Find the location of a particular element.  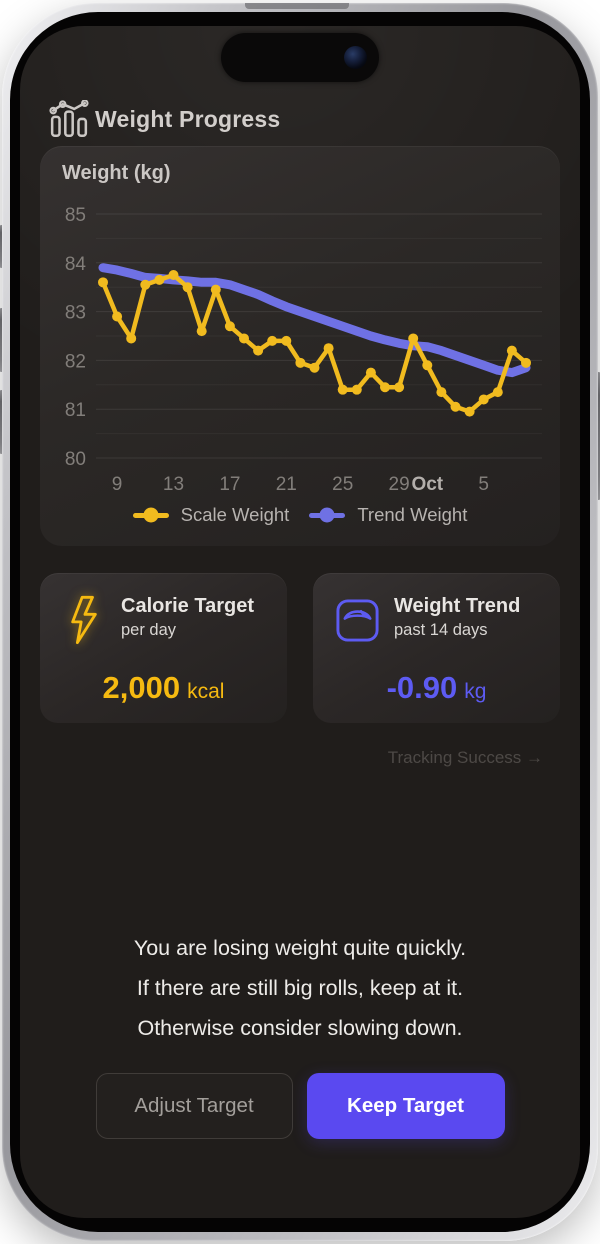

legend-item-scale-weight: Scale Weight is located at coordinates (211, 515).